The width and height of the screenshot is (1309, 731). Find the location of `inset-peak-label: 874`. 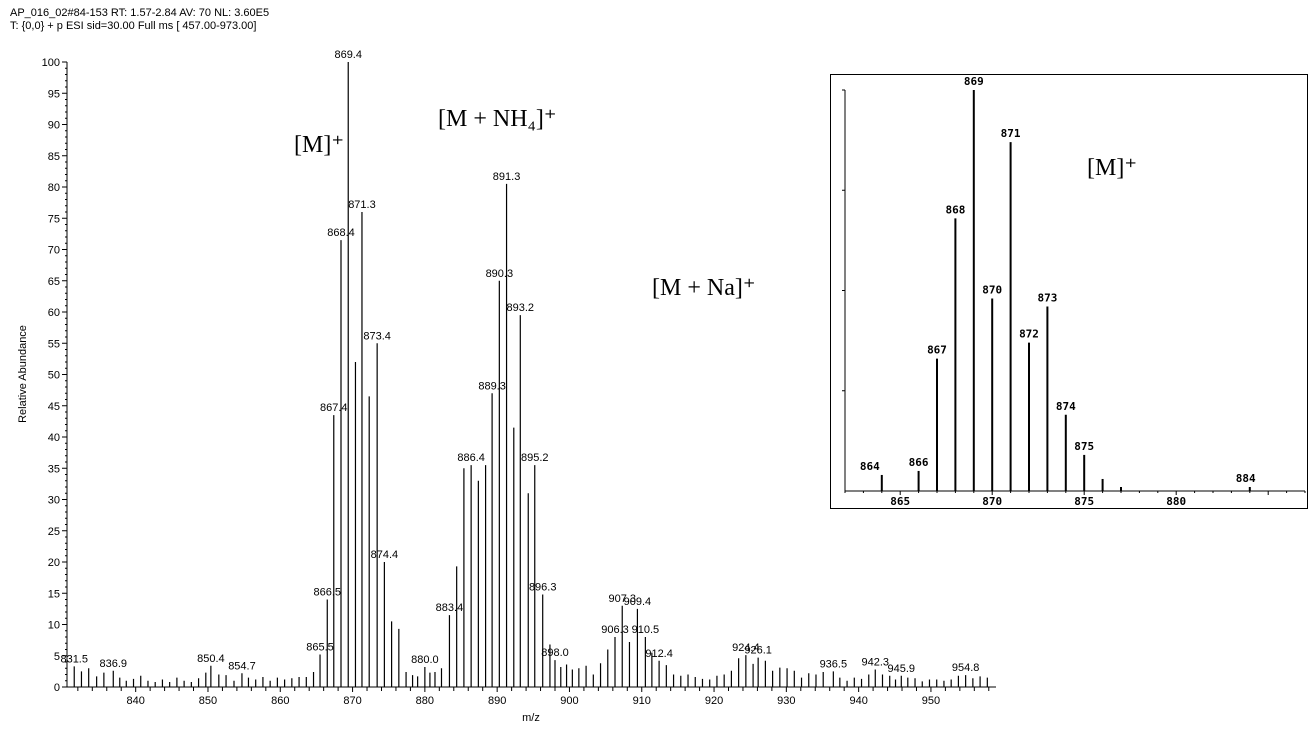

inset-peak-label: 874 is located at coordinates (1066, 406).